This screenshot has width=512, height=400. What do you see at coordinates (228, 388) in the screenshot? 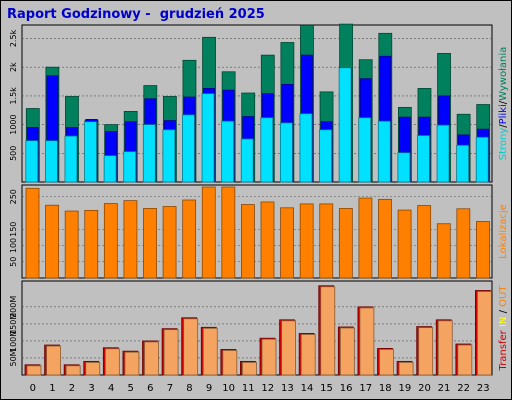
I see `x-tick-label: 10` at bounding box center [228, 388].